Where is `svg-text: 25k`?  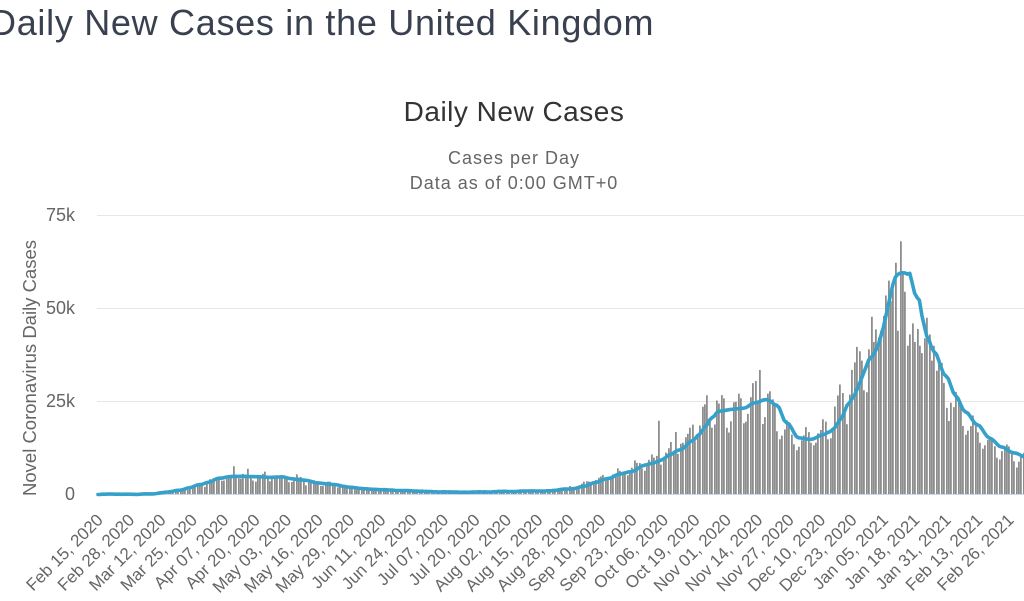
svg-text: 25k is located at coordinates (61, 401).